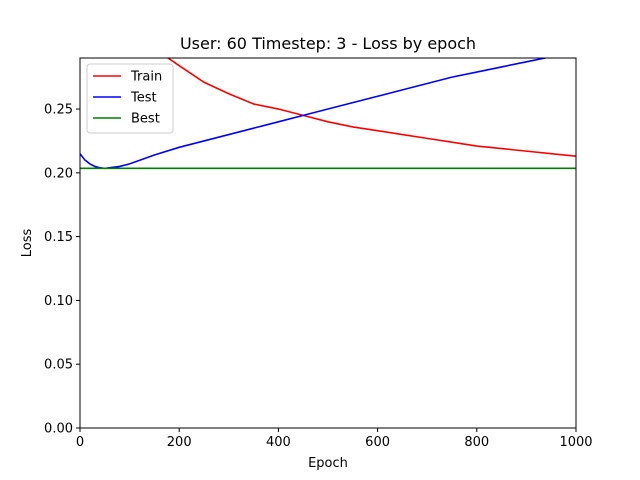  What do you see at coordinates (58, 365) in the screenshot?
I see `y-tick-label: 0.05` at bounding box center [58, 365].